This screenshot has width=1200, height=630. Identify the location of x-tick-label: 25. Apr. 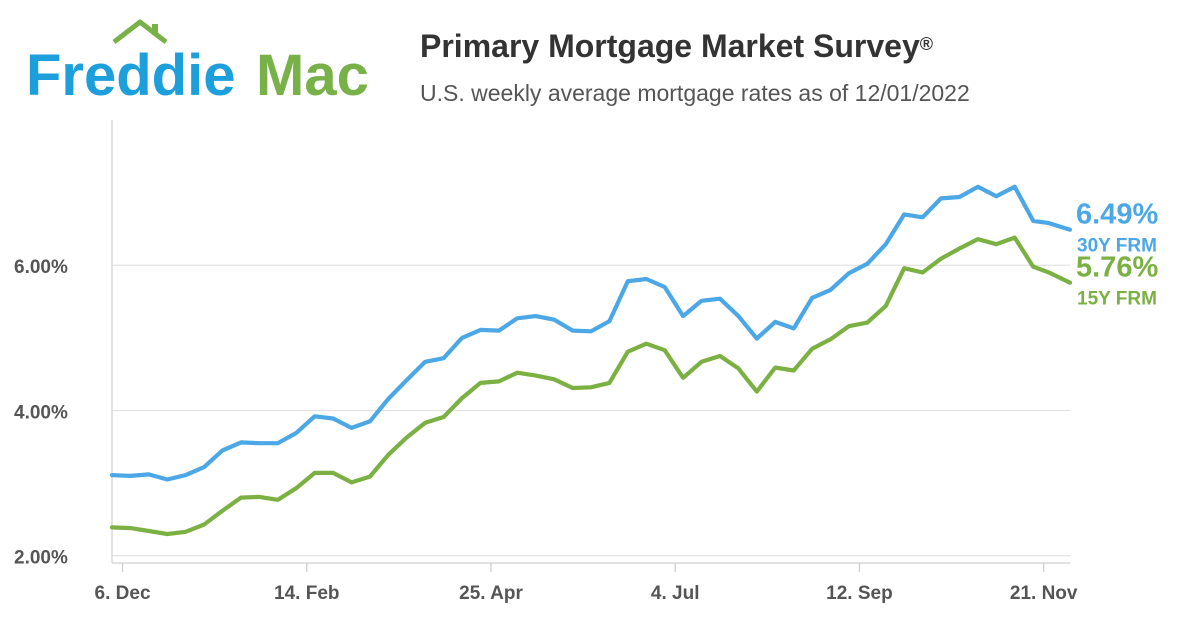
(491, 593).